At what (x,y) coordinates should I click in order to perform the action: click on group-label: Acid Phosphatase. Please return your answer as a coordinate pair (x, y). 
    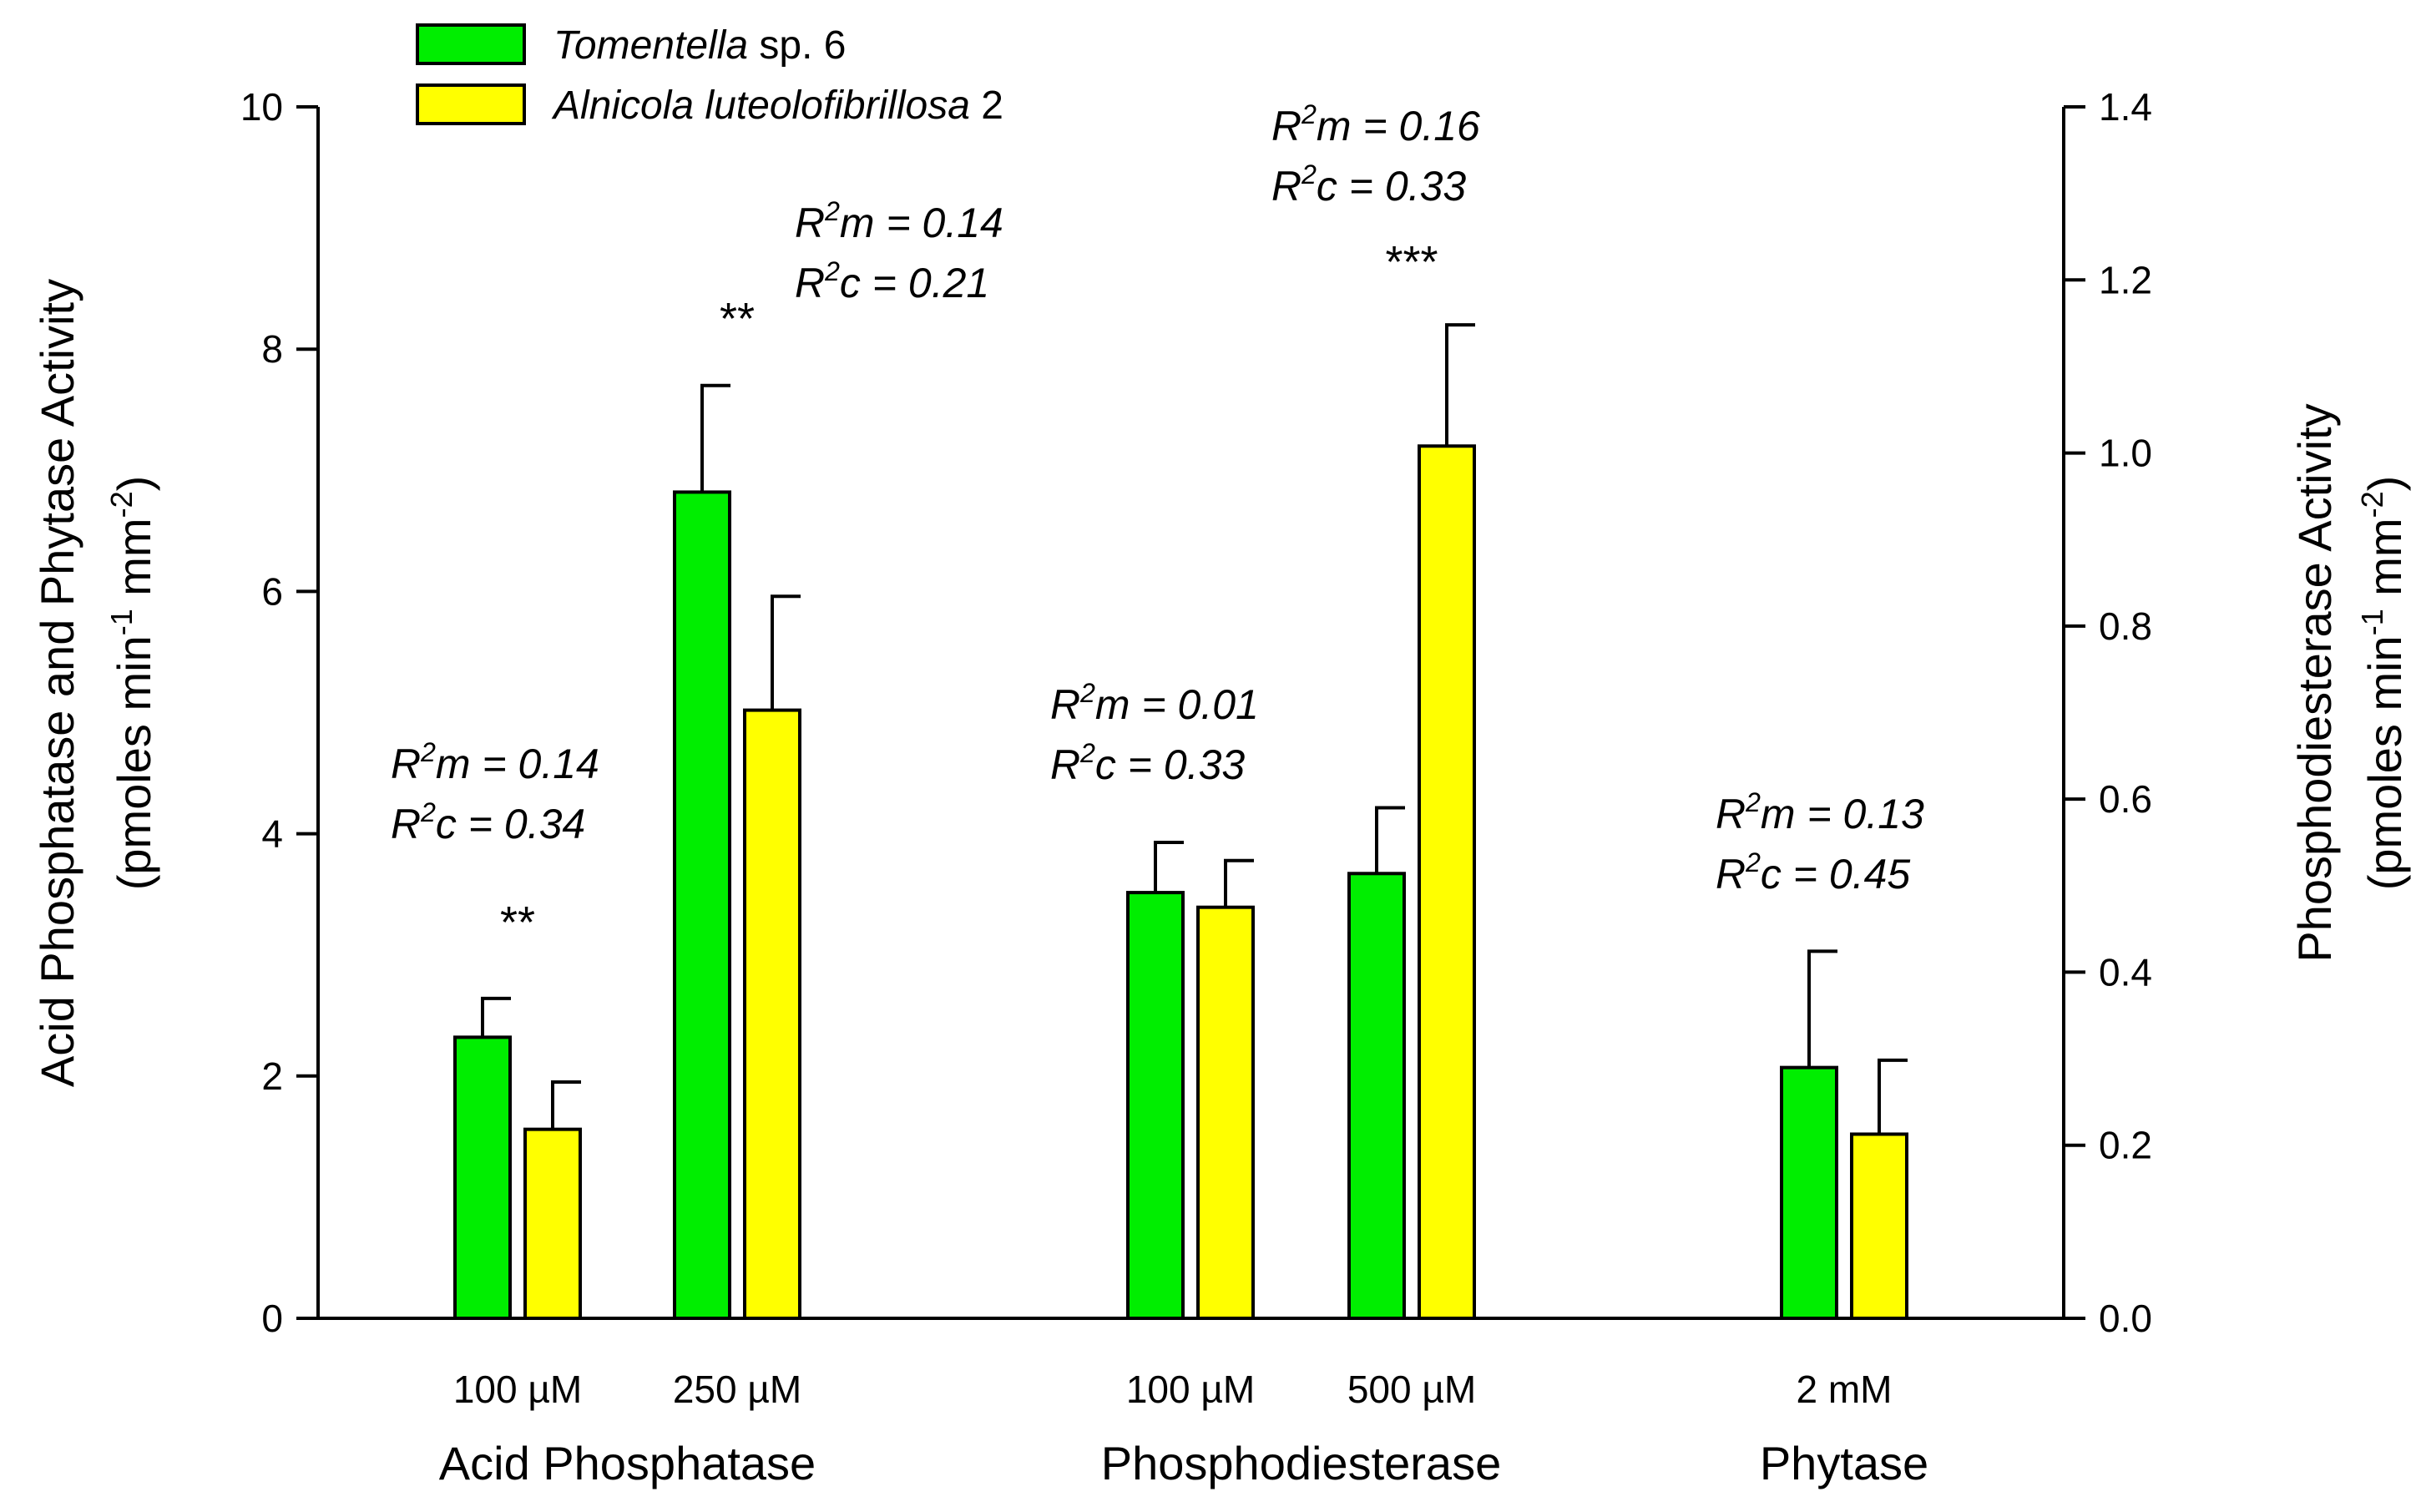
    Looking at the image, I should click on (627, 1463).